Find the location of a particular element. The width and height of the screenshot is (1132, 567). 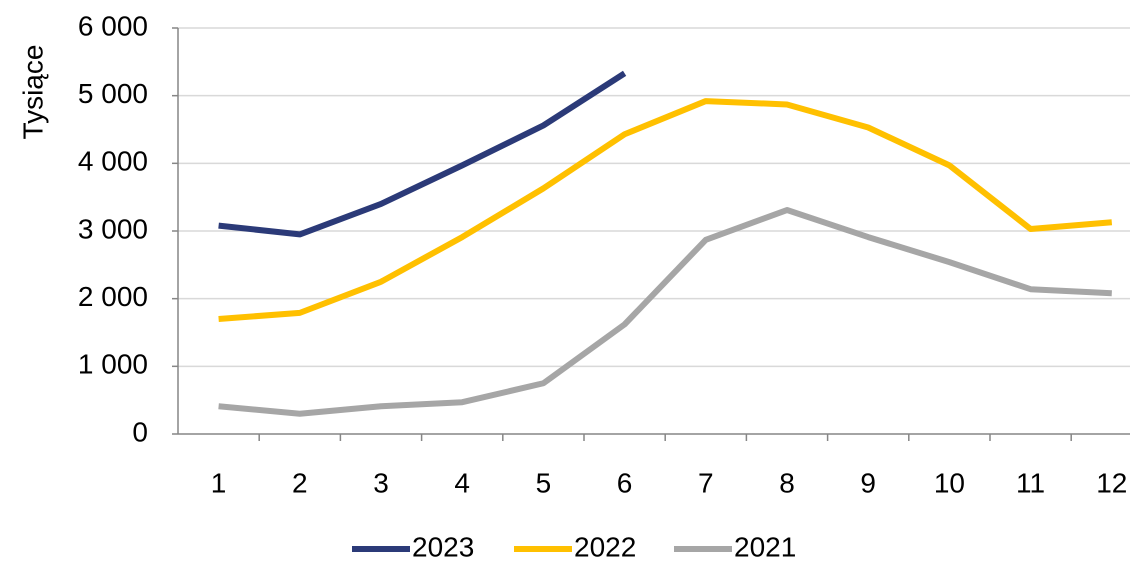

y-tick-label: 5 000 is located at coordinates (113, 93).